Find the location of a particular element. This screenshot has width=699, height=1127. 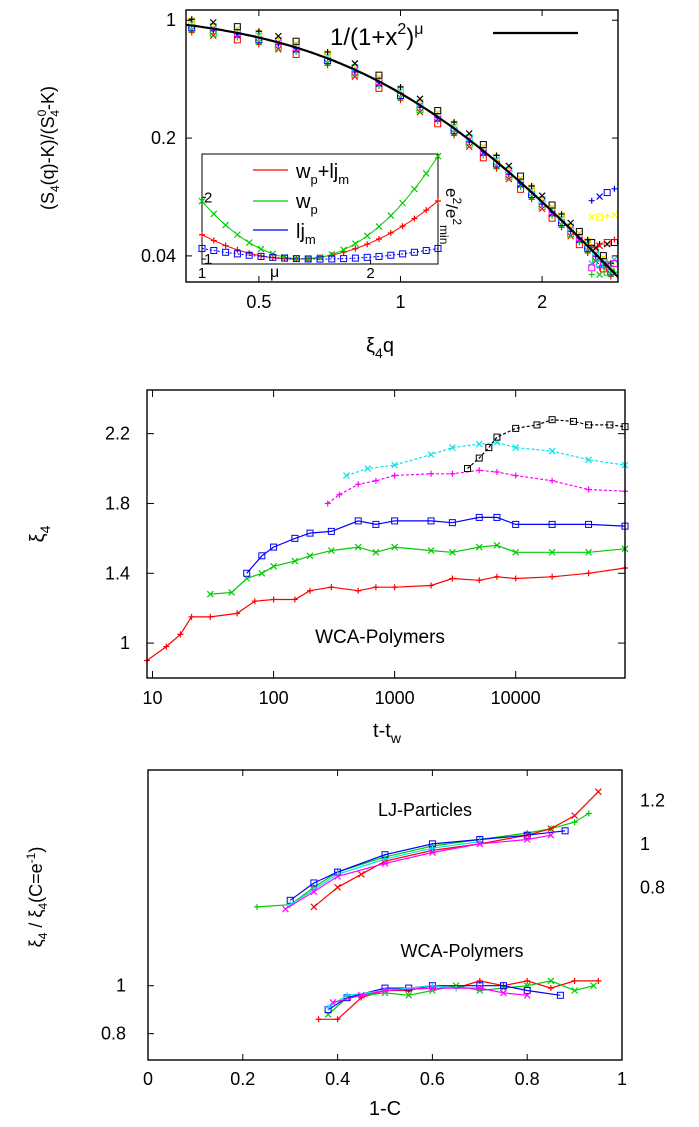

bottom-left-y-tick-label: 0.8 is located at coordinates (113, 1034).